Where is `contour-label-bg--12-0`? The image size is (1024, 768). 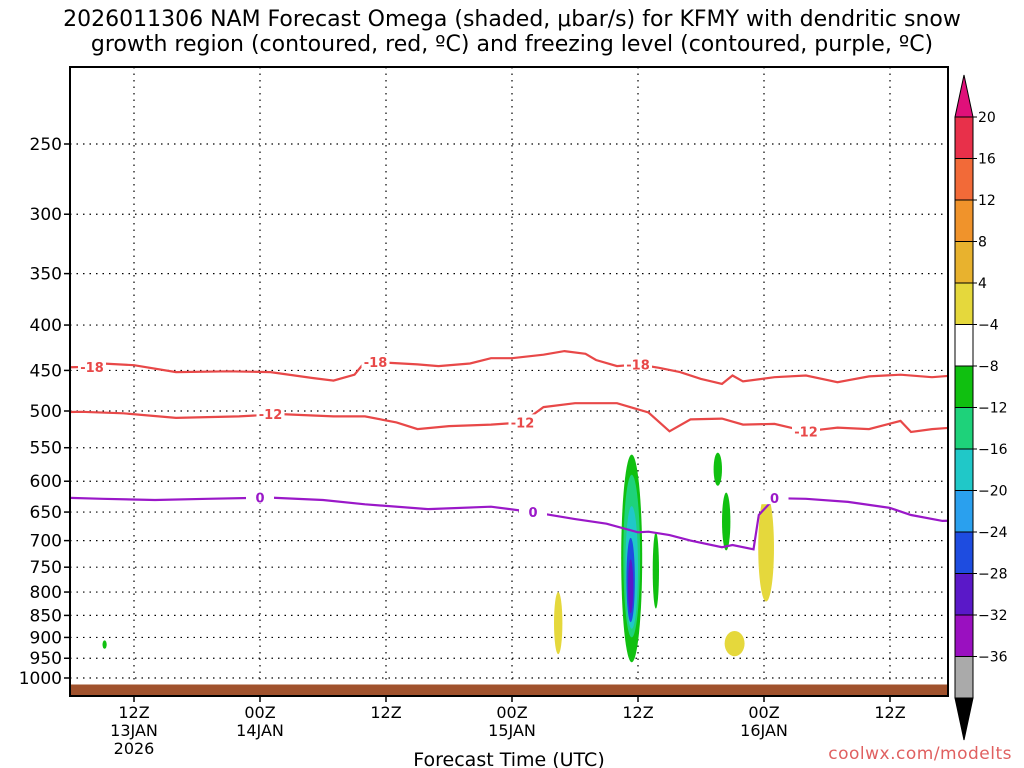 contour-label-bg--12-0 is located at coordinates (270, 413).